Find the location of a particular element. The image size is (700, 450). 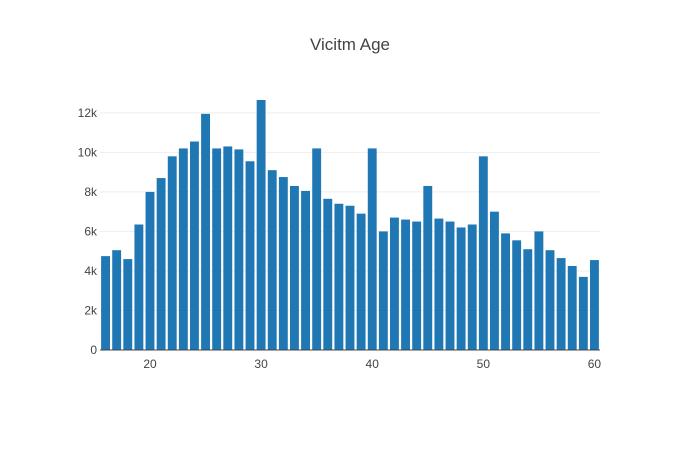

x-tick-label: 20 is located at coordinates (150, 364).